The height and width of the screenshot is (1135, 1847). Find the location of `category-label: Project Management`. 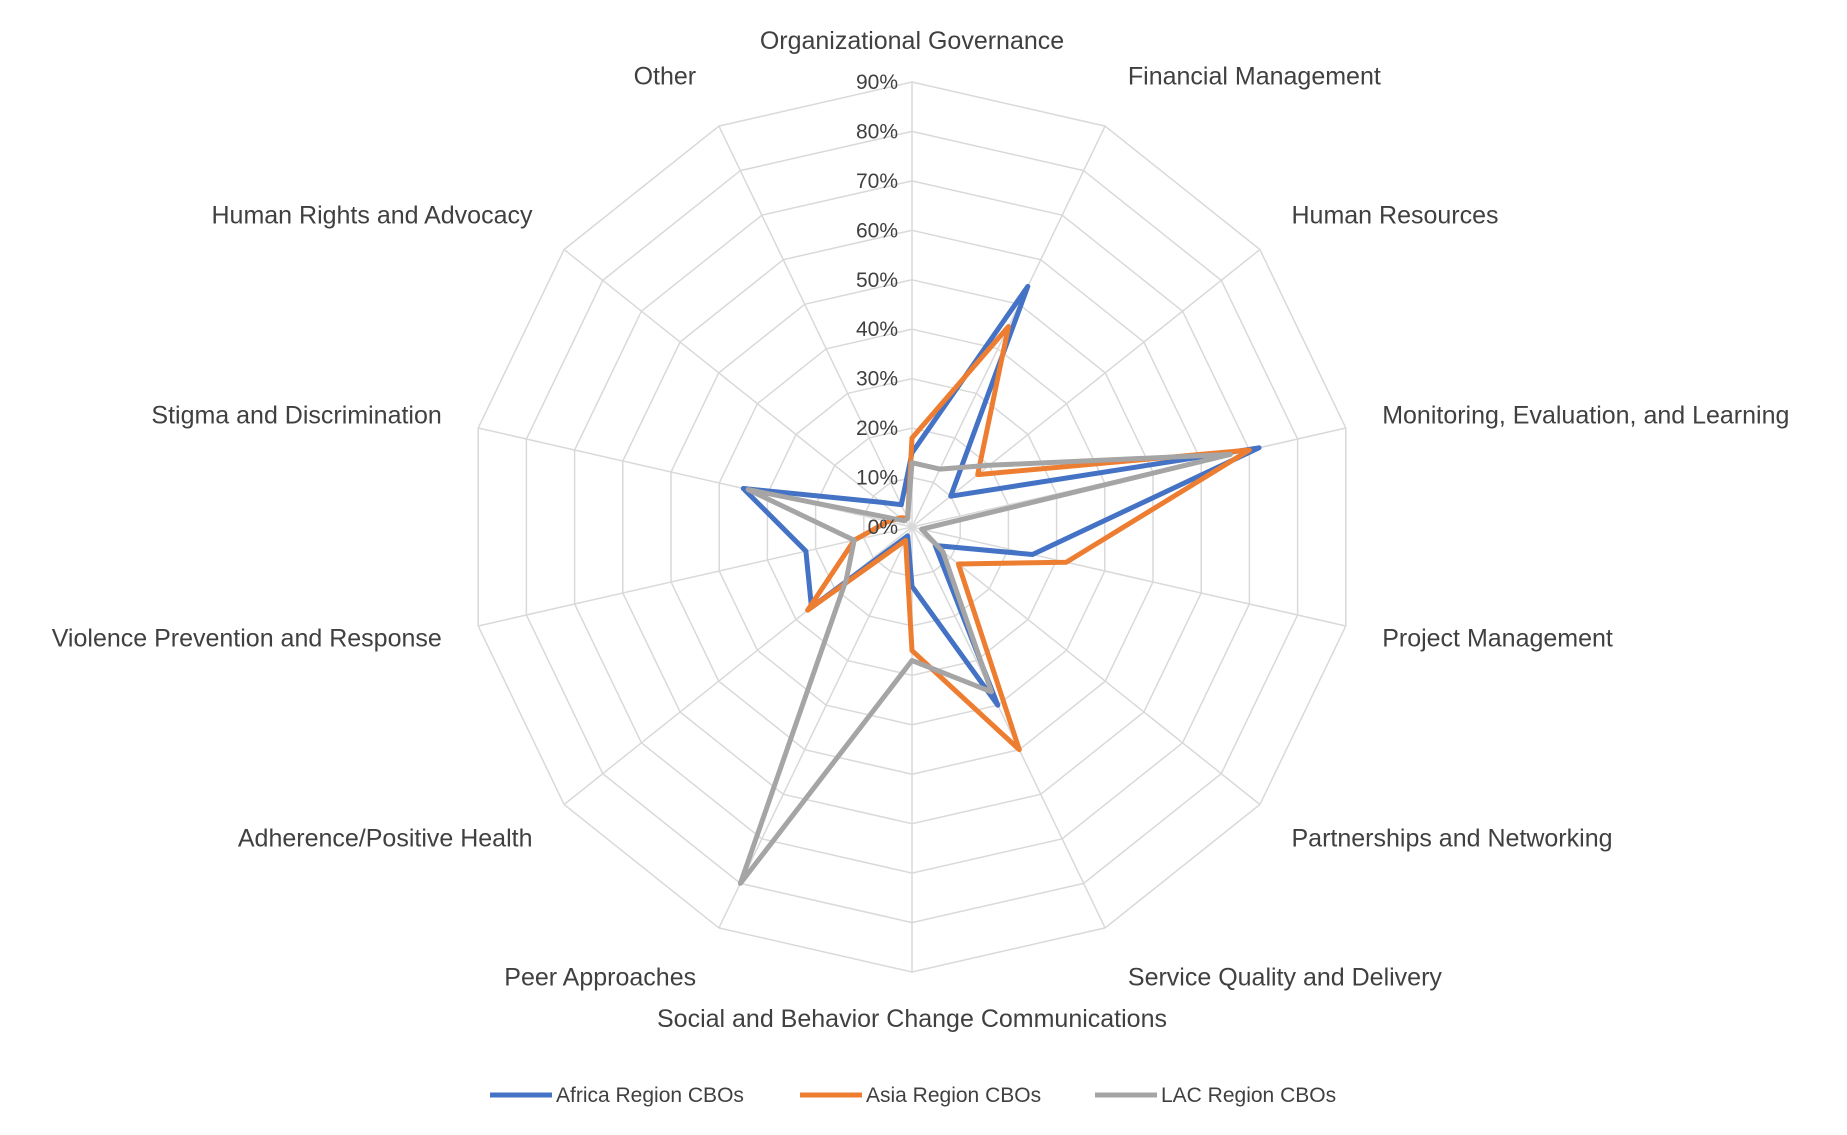

category-label: Project Management is located at coordinates (1497, 638).